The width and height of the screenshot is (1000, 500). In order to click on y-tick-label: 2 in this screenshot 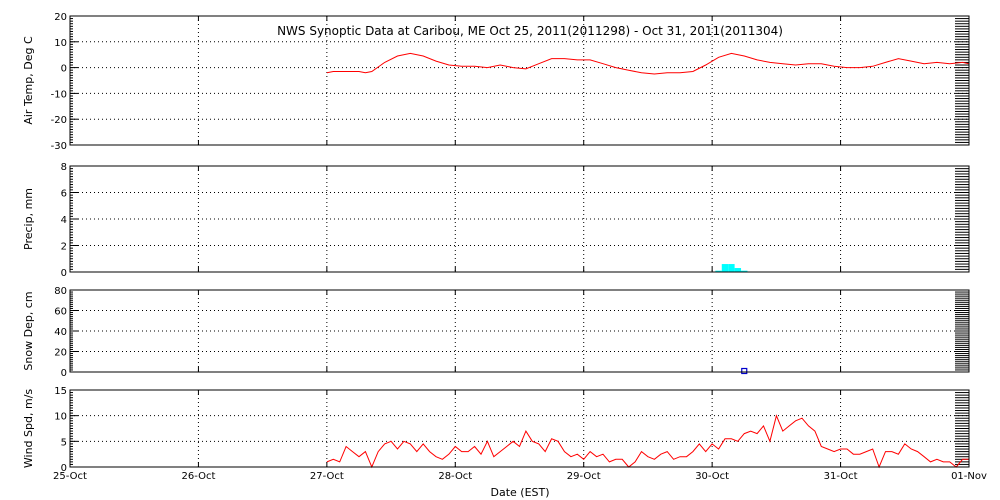, I will do `click(64, 247)`.